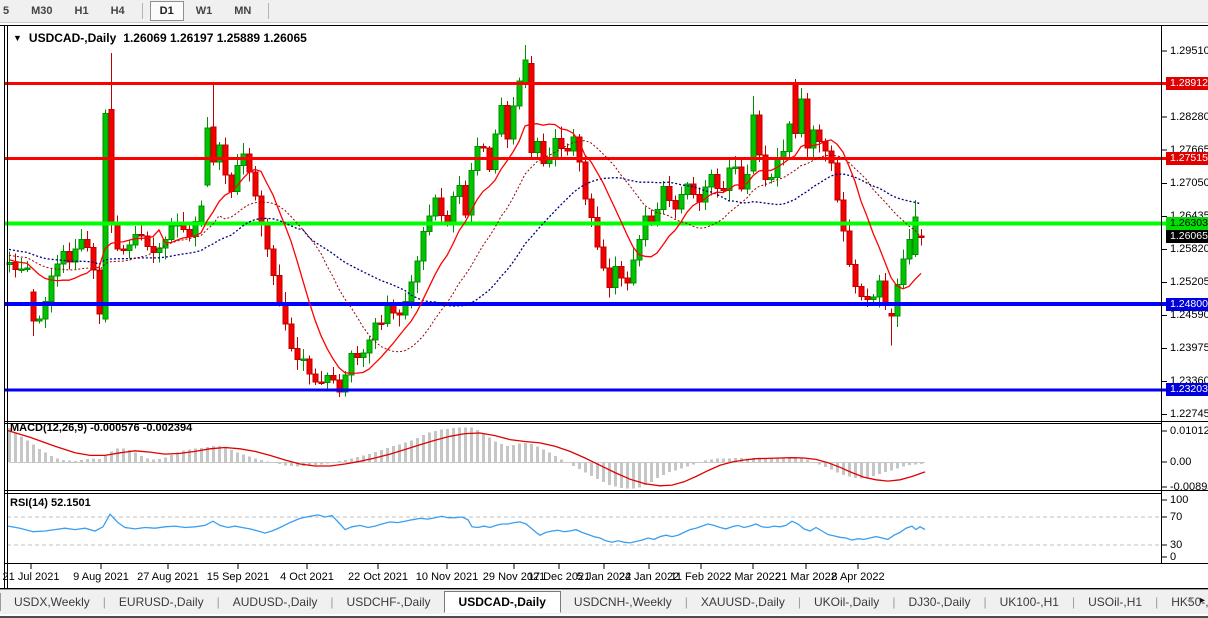  Describe the element at coordinates (6, 11) in the screenshot. I see `timeframe-button-5: 5` at that location.